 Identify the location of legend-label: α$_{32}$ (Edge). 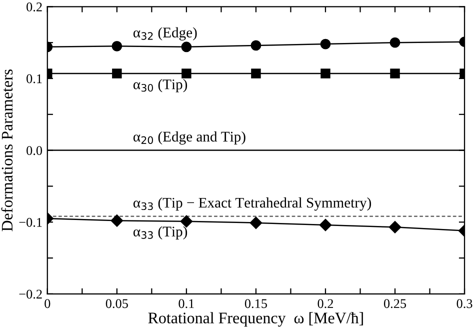
(165, 33).